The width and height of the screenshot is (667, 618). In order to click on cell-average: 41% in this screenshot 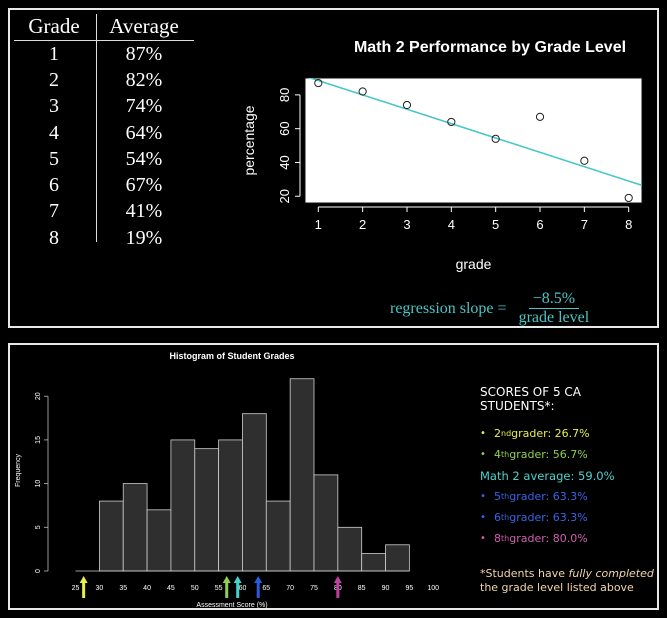, I will do `click(144, 211)`.